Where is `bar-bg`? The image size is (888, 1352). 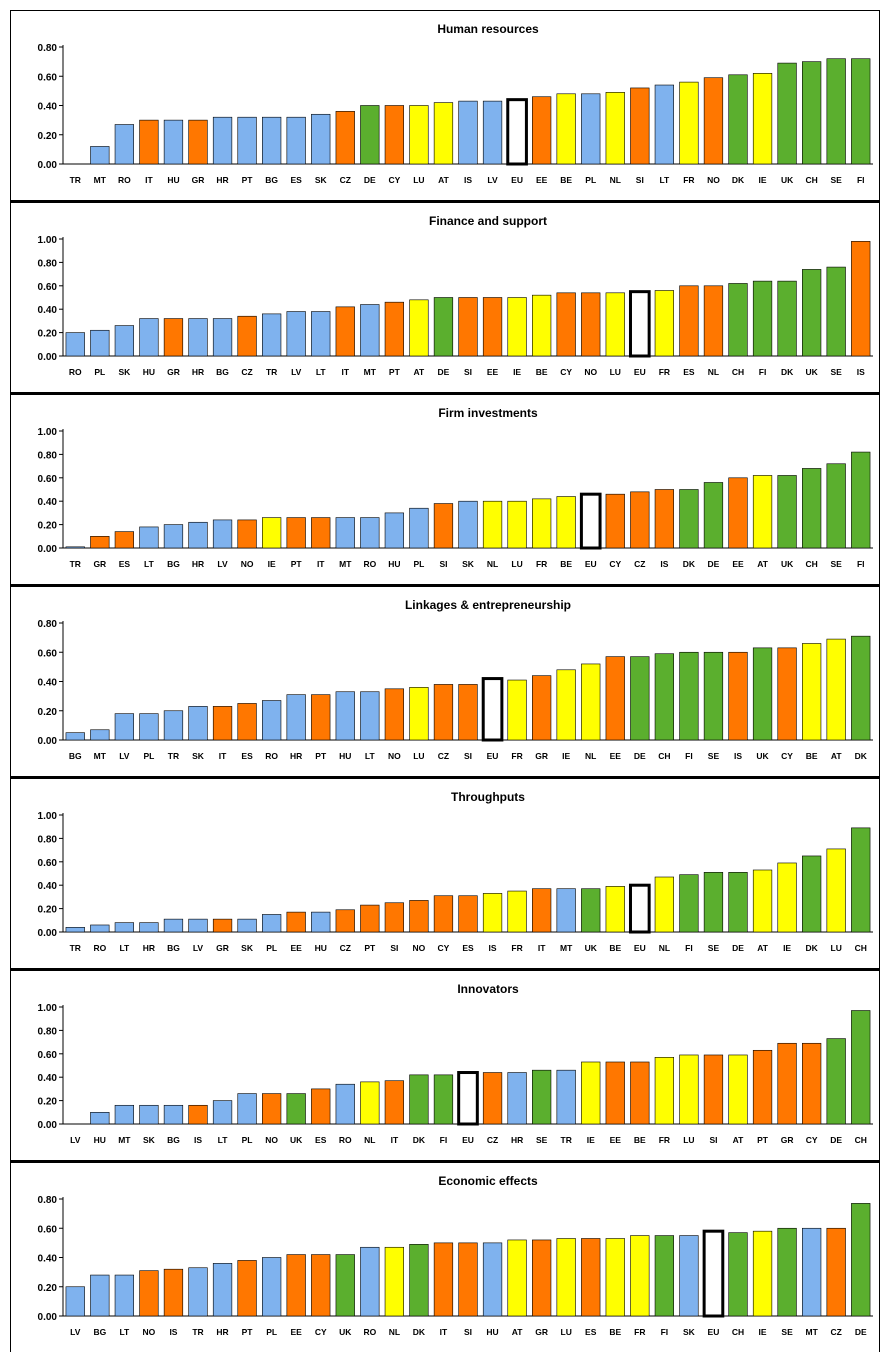
bar-bg is located at coordinates (173, 925).